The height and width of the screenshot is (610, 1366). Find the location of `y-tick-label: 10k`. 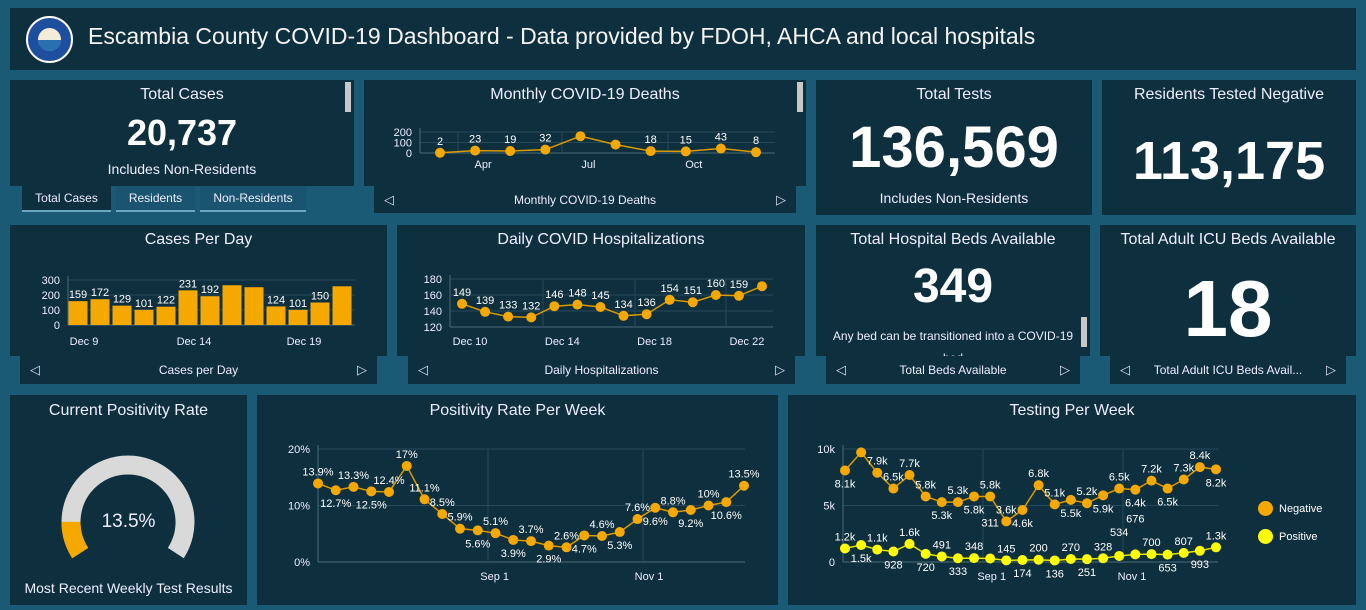

y-tick-label: 10k is located at coordinates (826, 450).